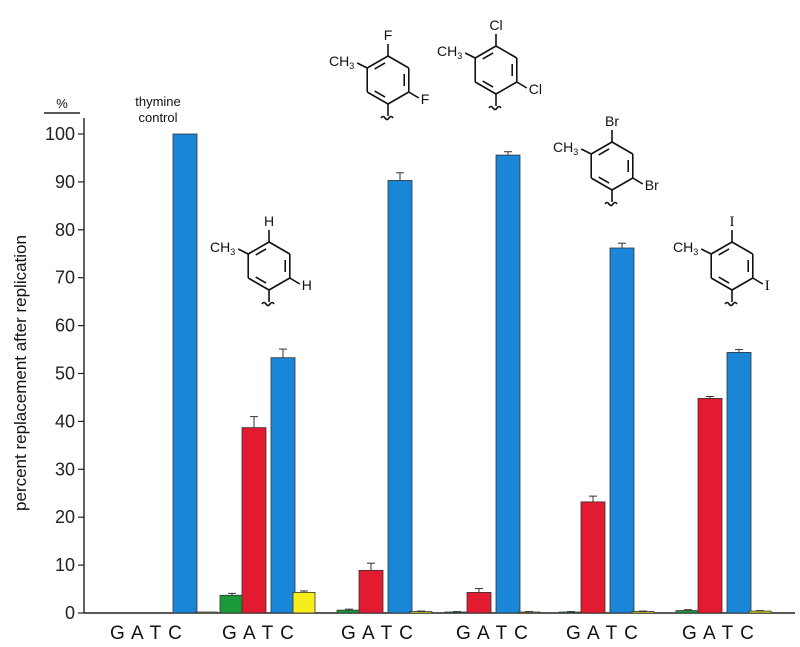 Image resolution: width=800 pixels, height=647 pixels. Describe the element at coordinates (60, 134) in the screenshot. I see `y-tick-label: 100` at that location.